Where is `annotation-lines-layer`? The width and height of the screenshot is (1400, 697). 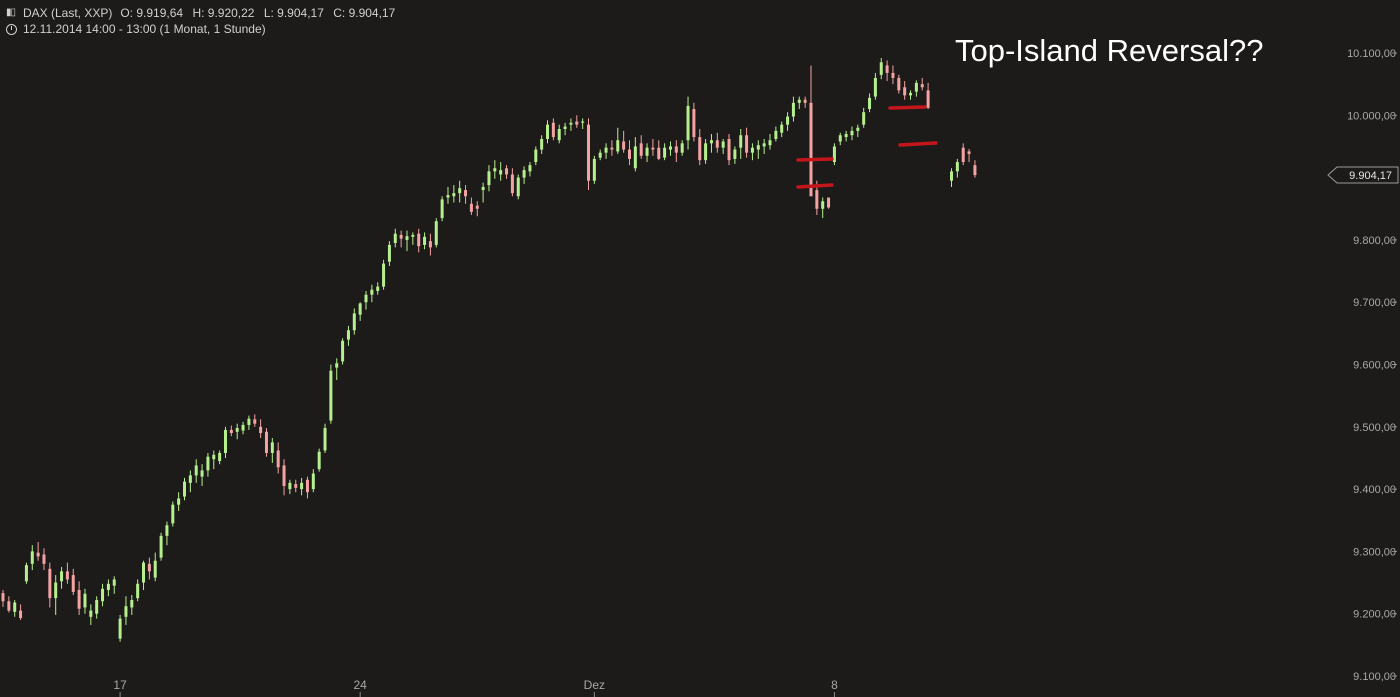 annotation-lines-layer is located at coordinates (867, 147).